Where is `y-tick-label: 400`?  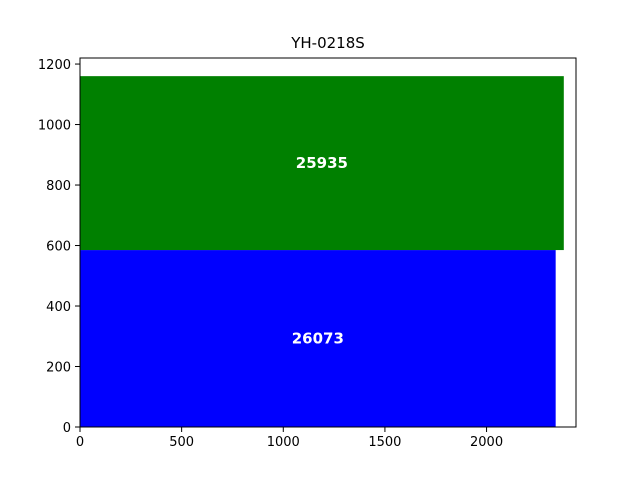 y-tick-label: 400 is located at coordinates (58, 307).